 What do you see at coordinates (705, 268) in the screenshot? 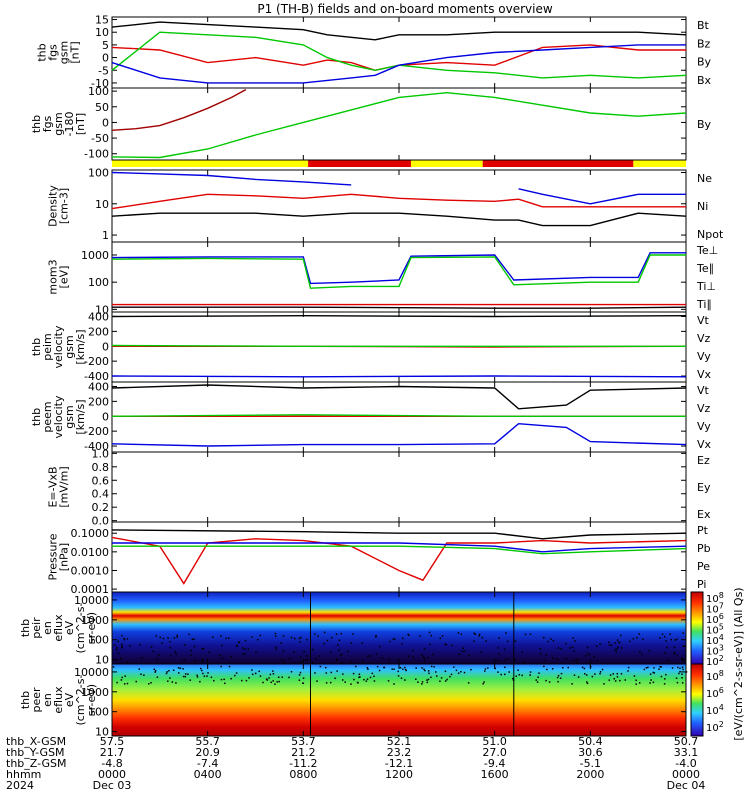
I see `legend-label: Te∥` at bounding box center [705, 268].